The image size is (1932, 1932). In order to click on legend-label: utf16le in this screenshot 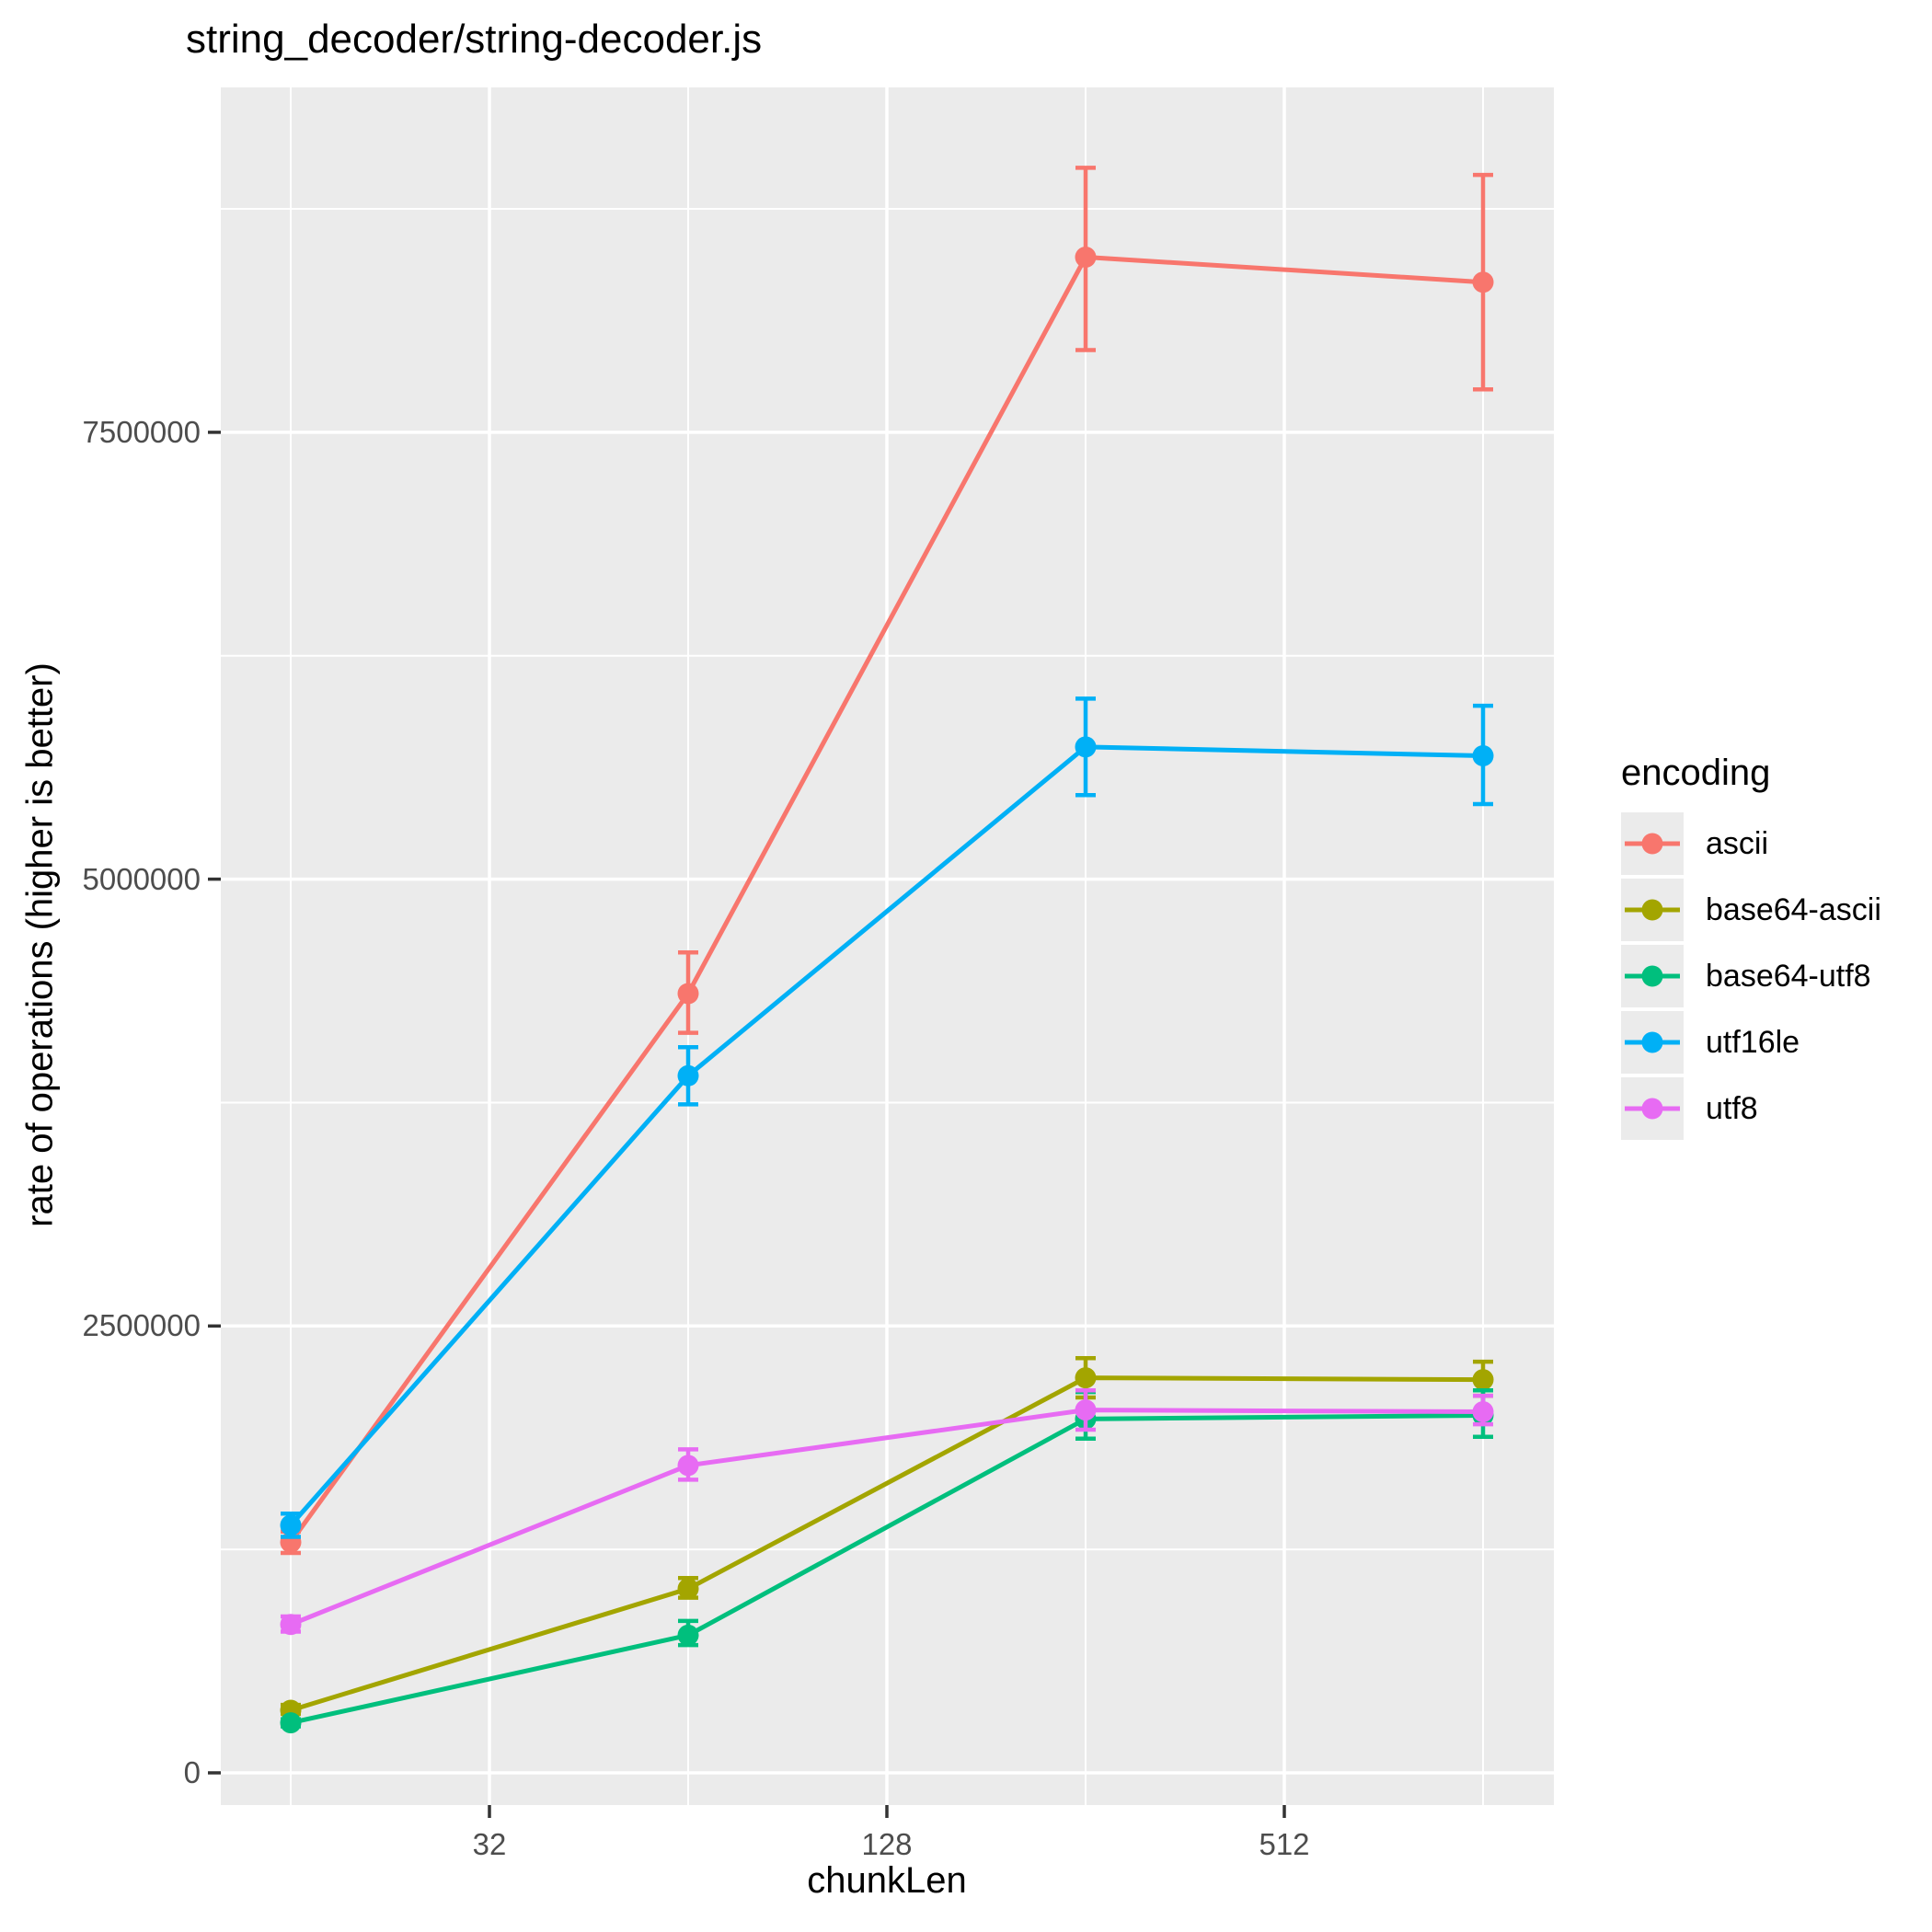, I will do `click(1753, 1042)`.